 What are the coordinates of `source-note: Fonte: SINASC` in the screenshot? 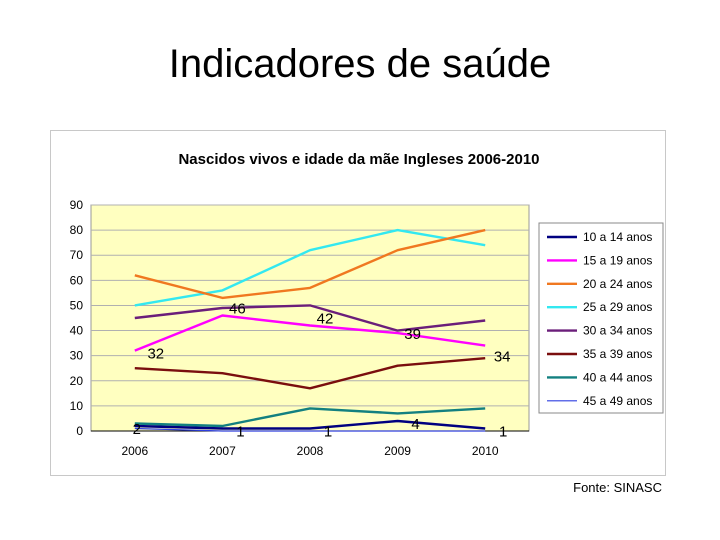 It's located at (617, 487).